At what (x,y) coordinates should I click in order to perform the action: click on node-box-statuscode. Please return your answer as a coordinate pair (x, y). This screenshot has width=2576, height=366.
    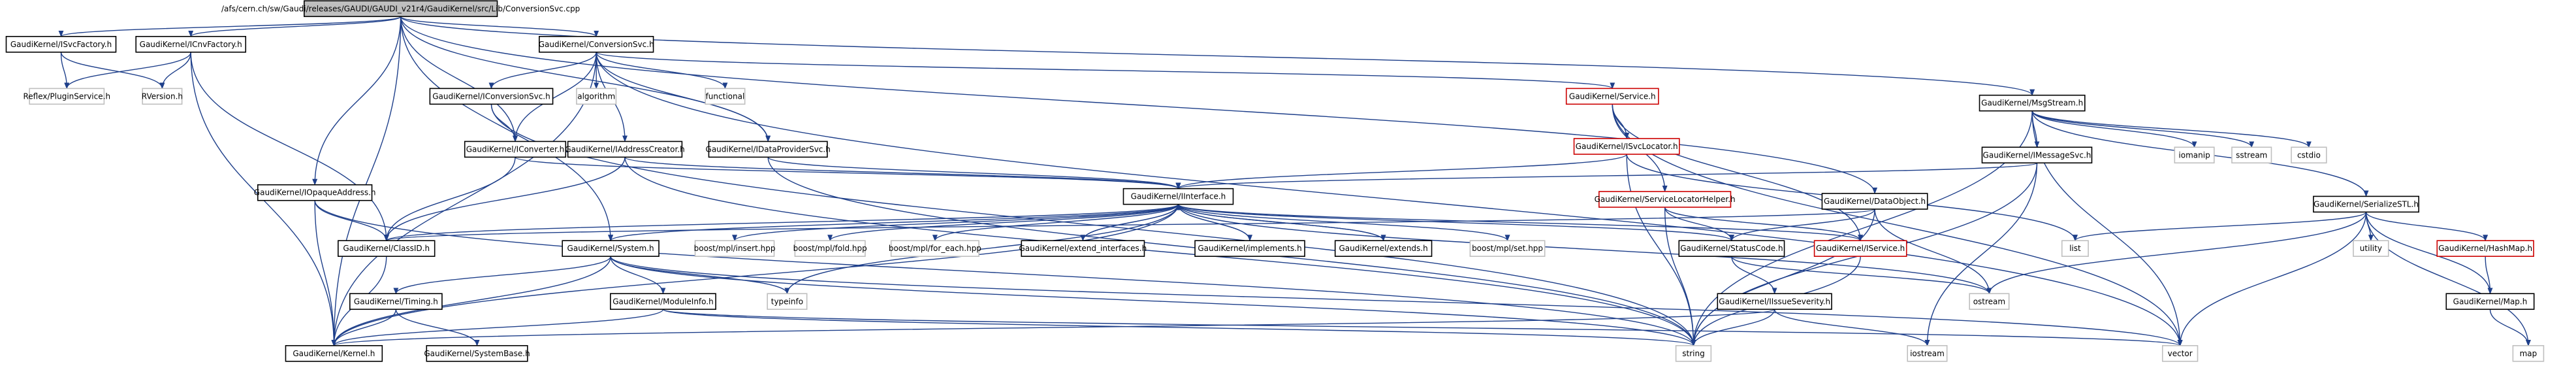
    Looking at the image, I should click on (1731, 249).